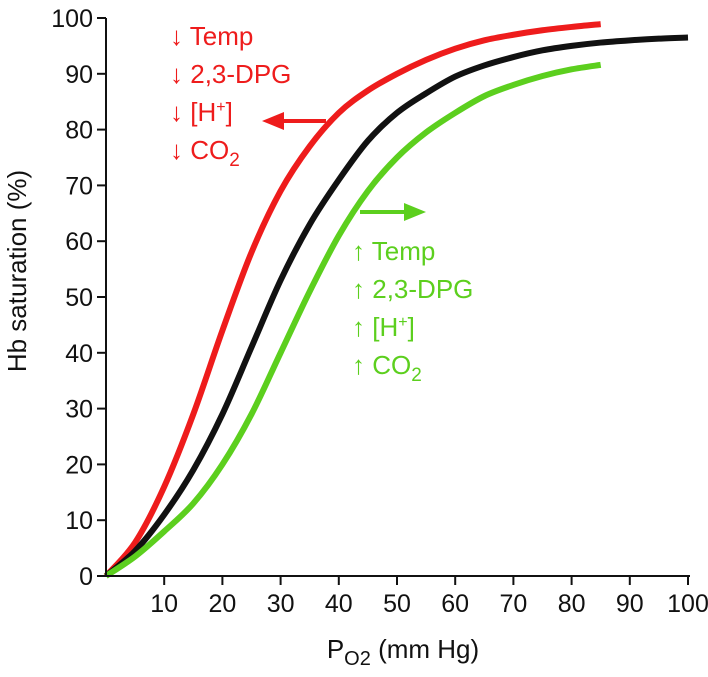 The height and width of the screenshot is (677, 708). Describe the element at coordinates (79, 521) in the screenshot. I see `y-tick-label: 10` at that location.